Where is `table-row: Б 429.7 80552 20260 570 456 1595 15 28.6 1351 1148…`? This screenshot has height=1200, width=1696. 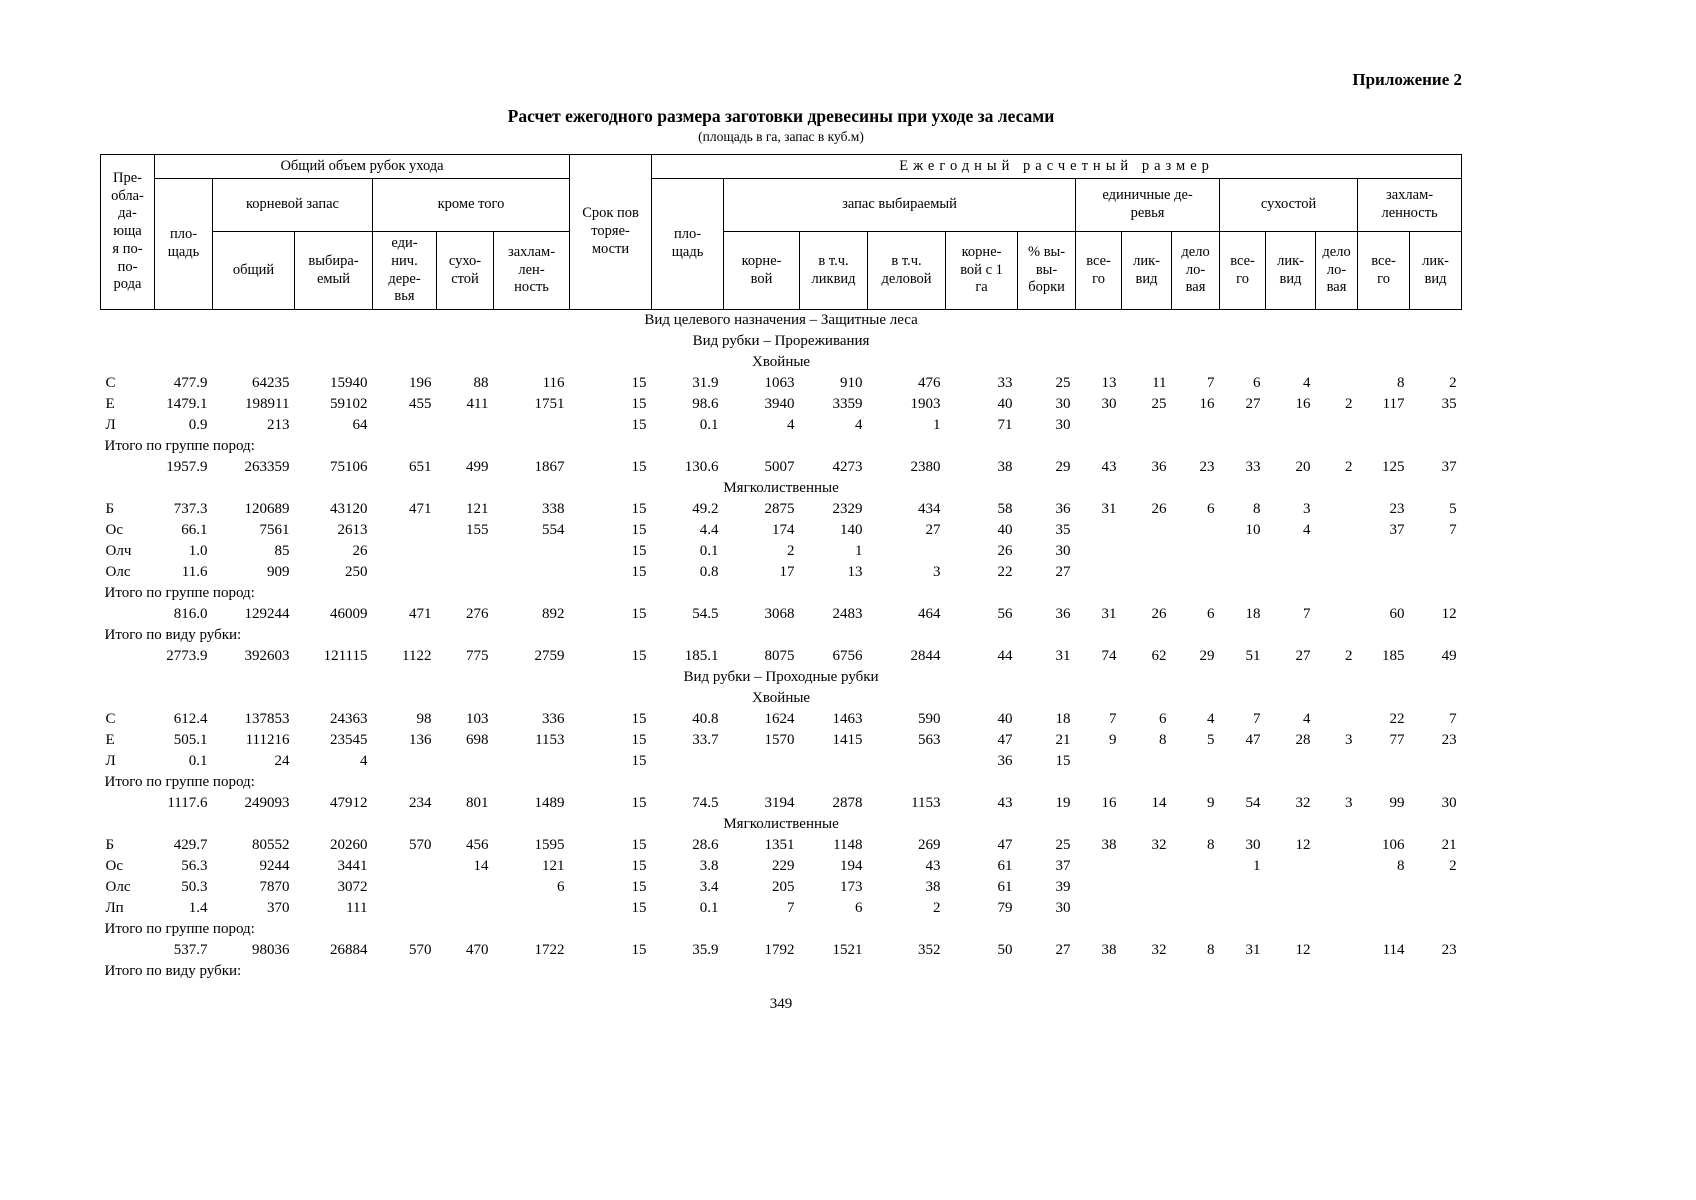 table-row: Б 429.7 80552 20260 570 456 1595 15 28.6 1351 1148… is located at coordinates (781, 845).